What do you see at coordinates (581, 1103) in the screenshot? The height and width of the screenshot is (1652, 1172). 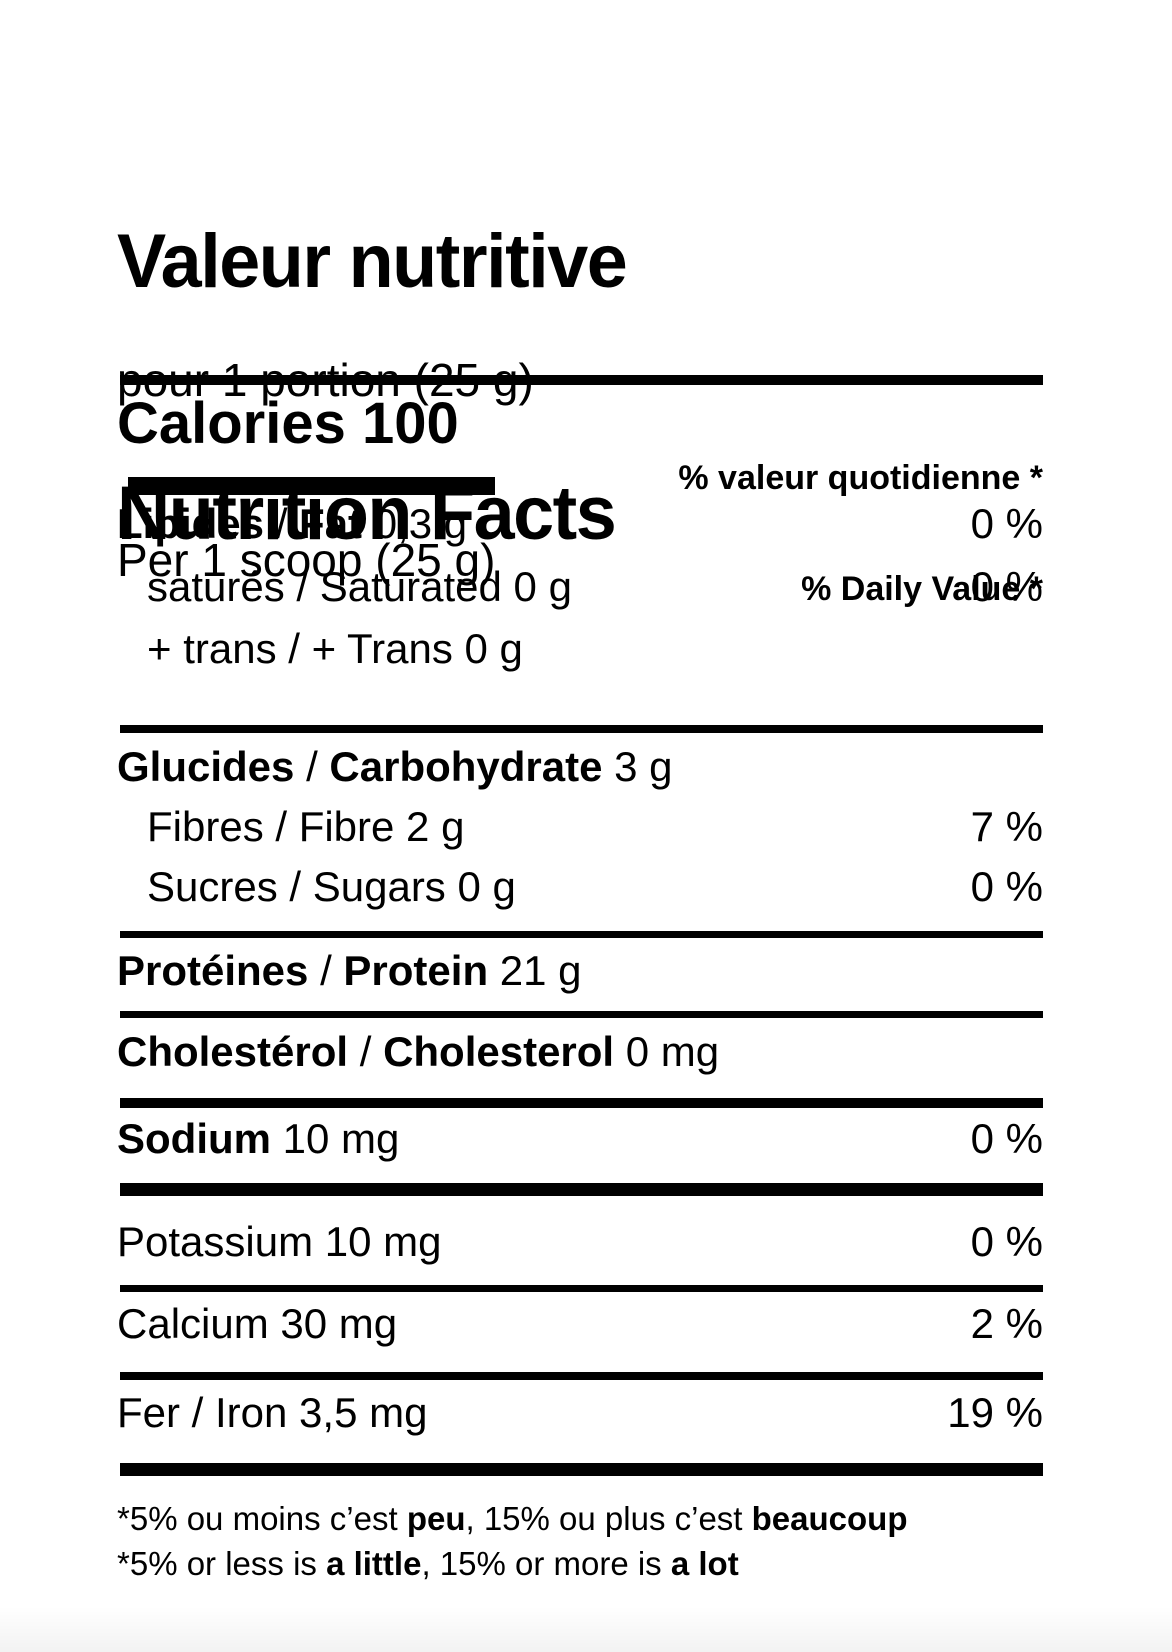 I see `rule-before-sodium` at bounding box center [581, 1103].